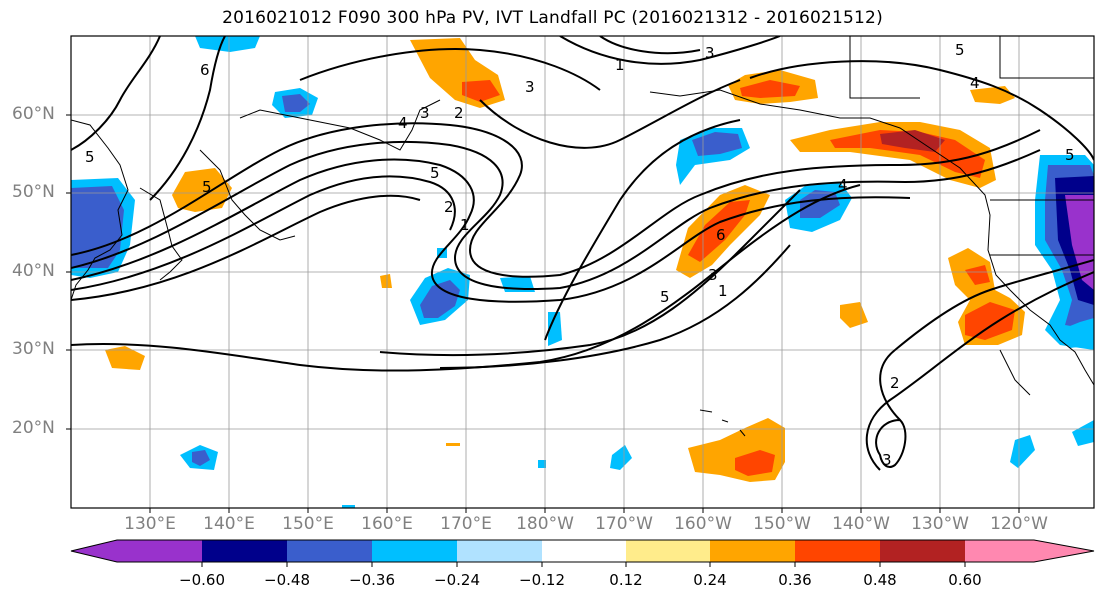 Image resolution: width=1105 pixels, height=601 pixels. I want to click on colorbar-tick-label: 0.48, so click(880, 580).